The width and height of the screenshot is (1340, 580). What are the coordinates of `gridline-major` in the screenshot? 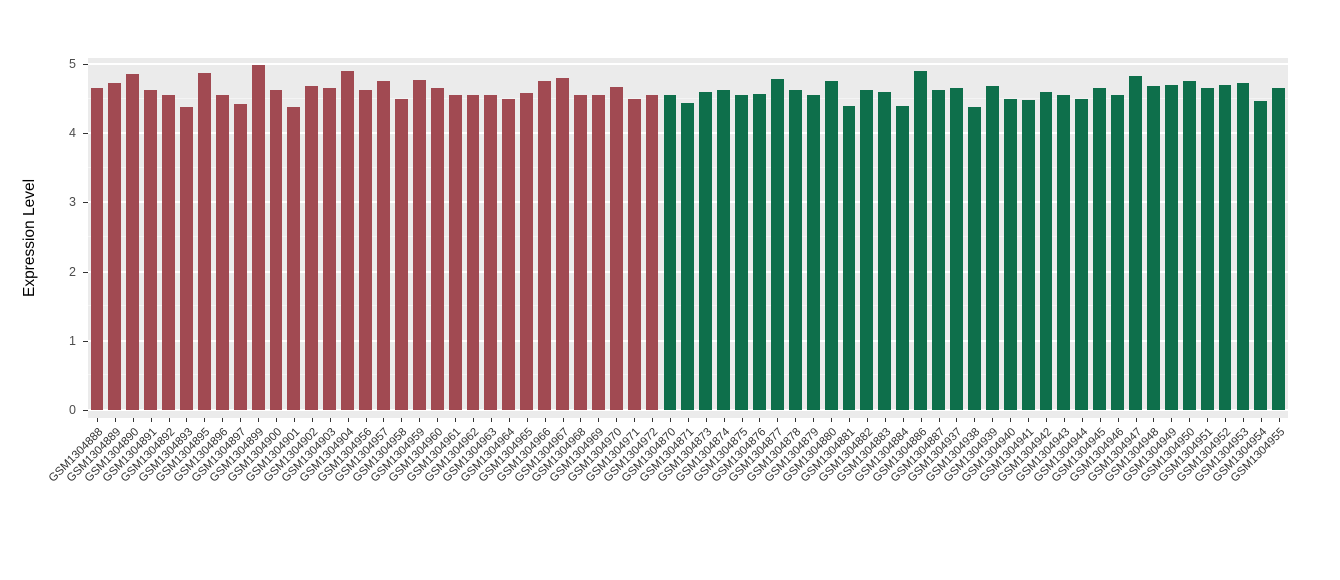 It's located at (688, 410).